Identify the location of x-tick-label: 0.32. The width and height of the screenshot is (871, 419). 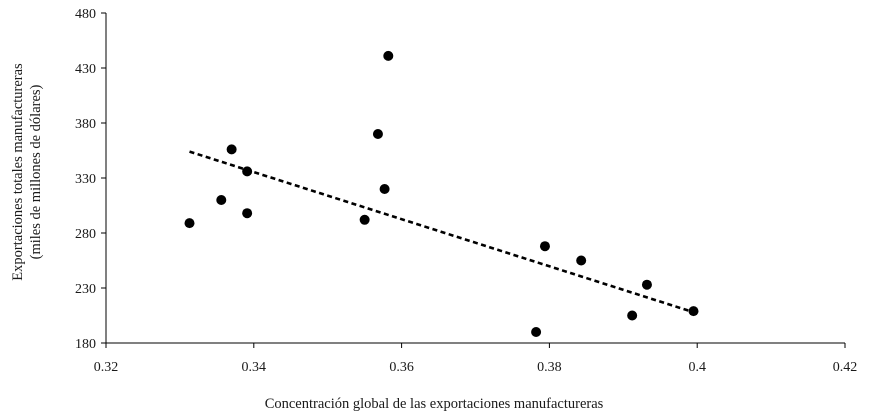
(106, 367).